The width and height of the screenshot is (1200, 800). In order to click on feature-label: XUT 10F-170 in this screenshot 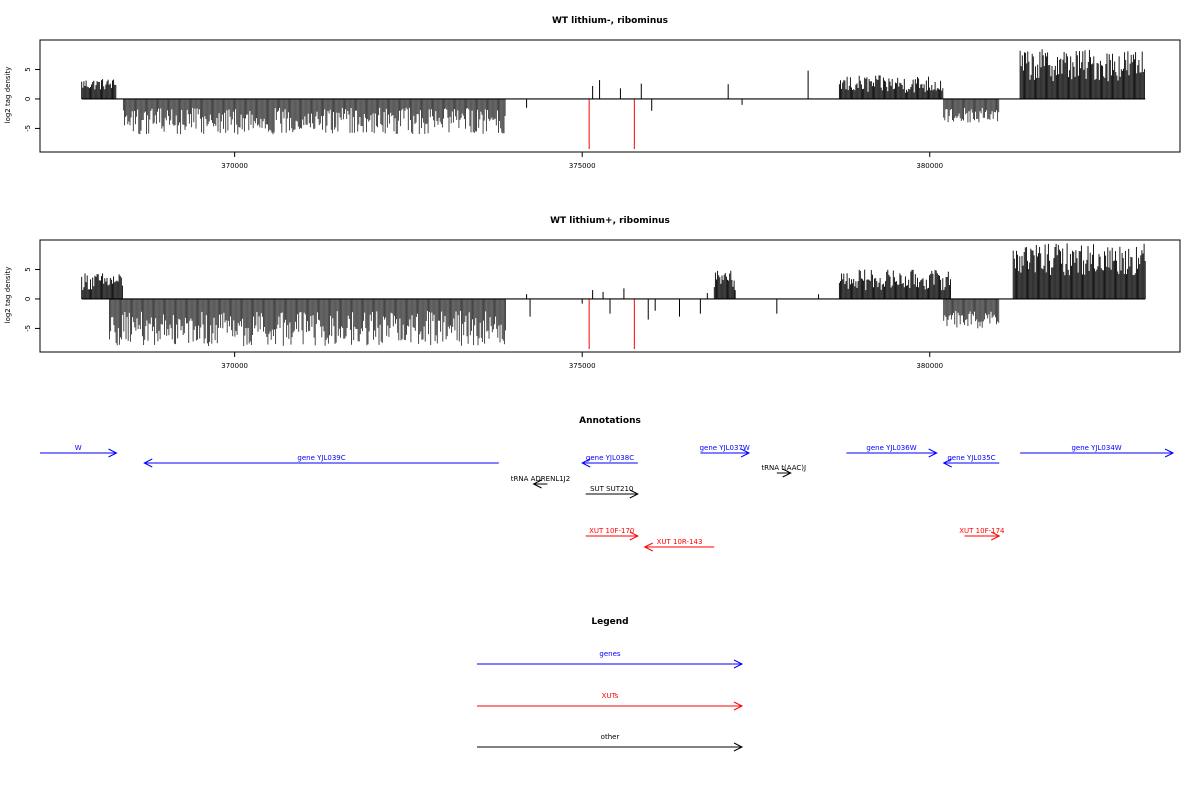, I will do `click(611, 531)`.